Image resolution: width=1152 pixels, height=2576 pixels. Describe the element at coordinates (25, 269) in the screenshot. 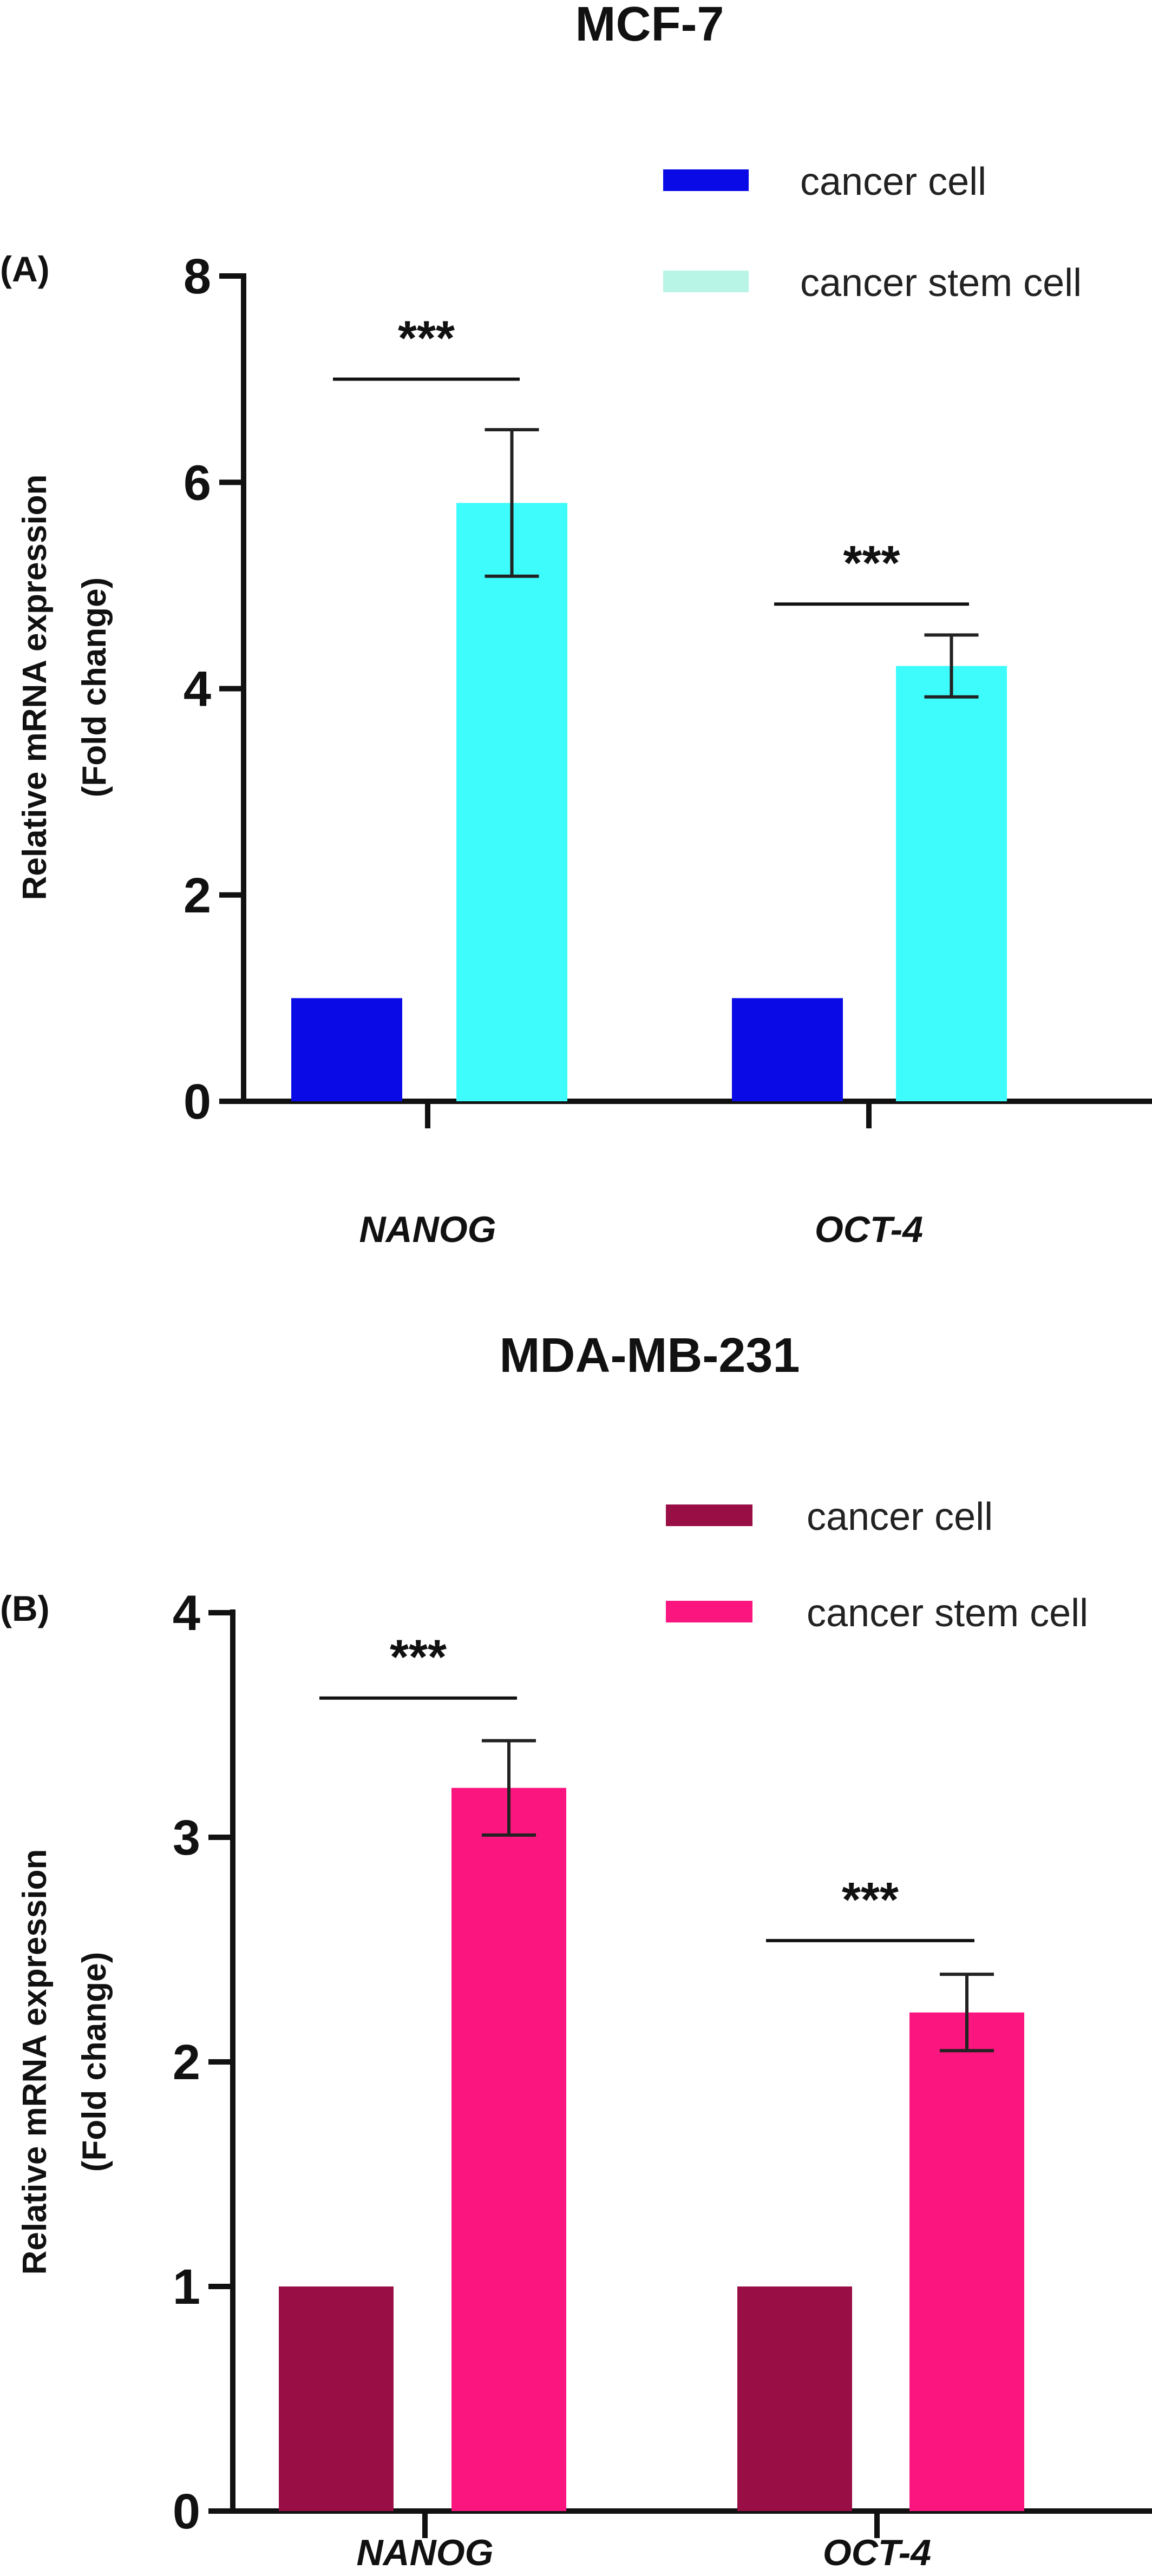

I see `panel-label: (A)` at that location.